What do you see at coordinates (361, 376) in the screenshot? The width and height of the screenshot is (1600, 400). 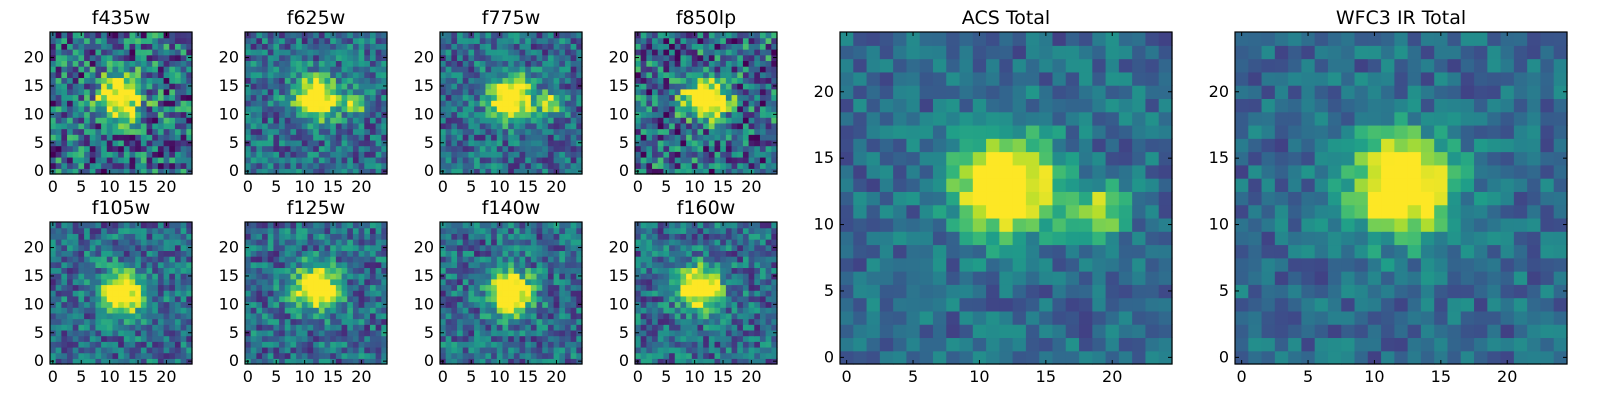 I see `x-tick-label: 20` at bounding box center [361, 376].